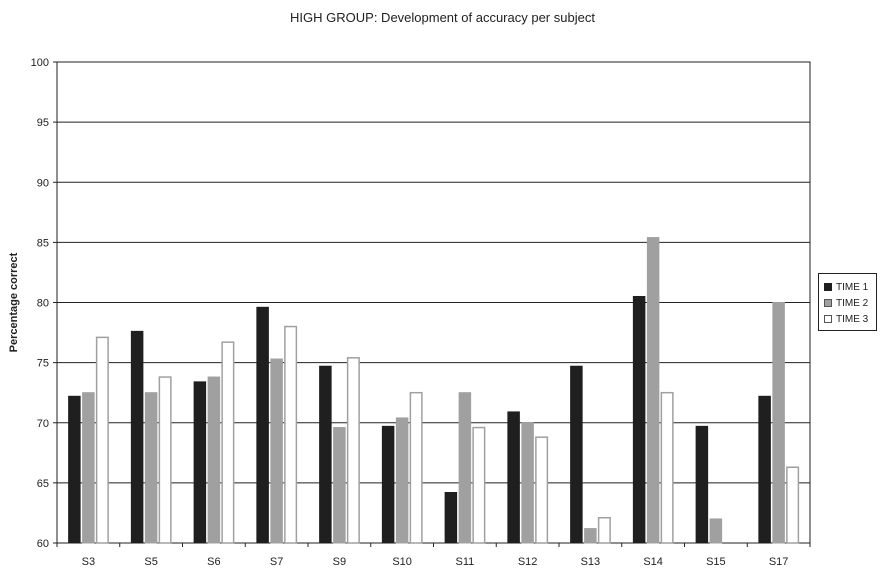  I want to click on bar-time-1-s11, so click(451, 517).